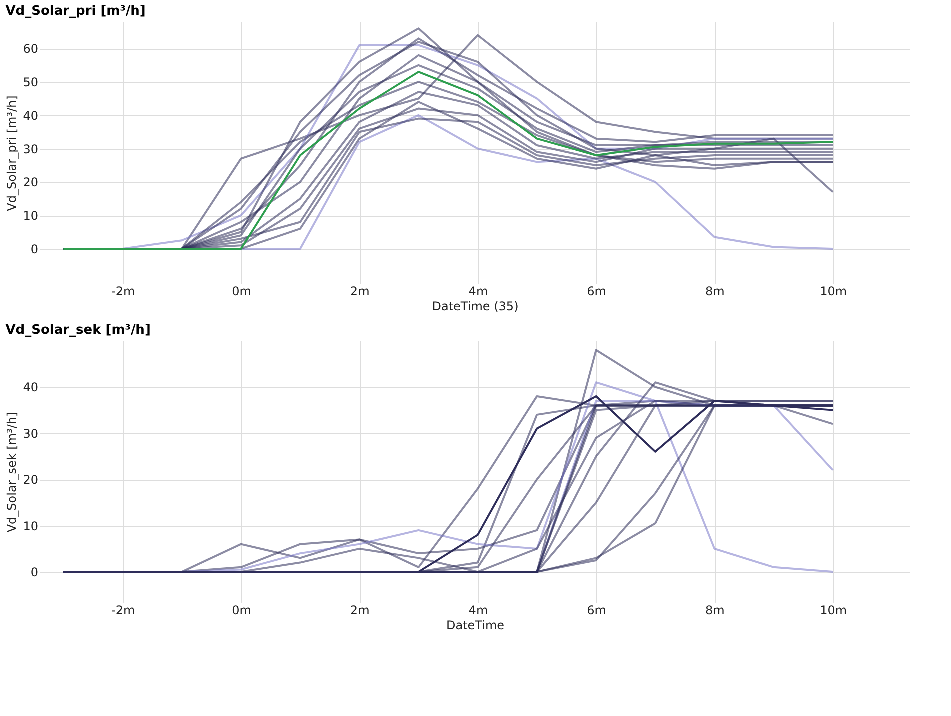 The width and height of the screenshot is (951, 716). Describe the element at coordinates (78, 330) in the screenshot. I see `chart-title: Vd_Solar_sek [m³/h]` at that location.